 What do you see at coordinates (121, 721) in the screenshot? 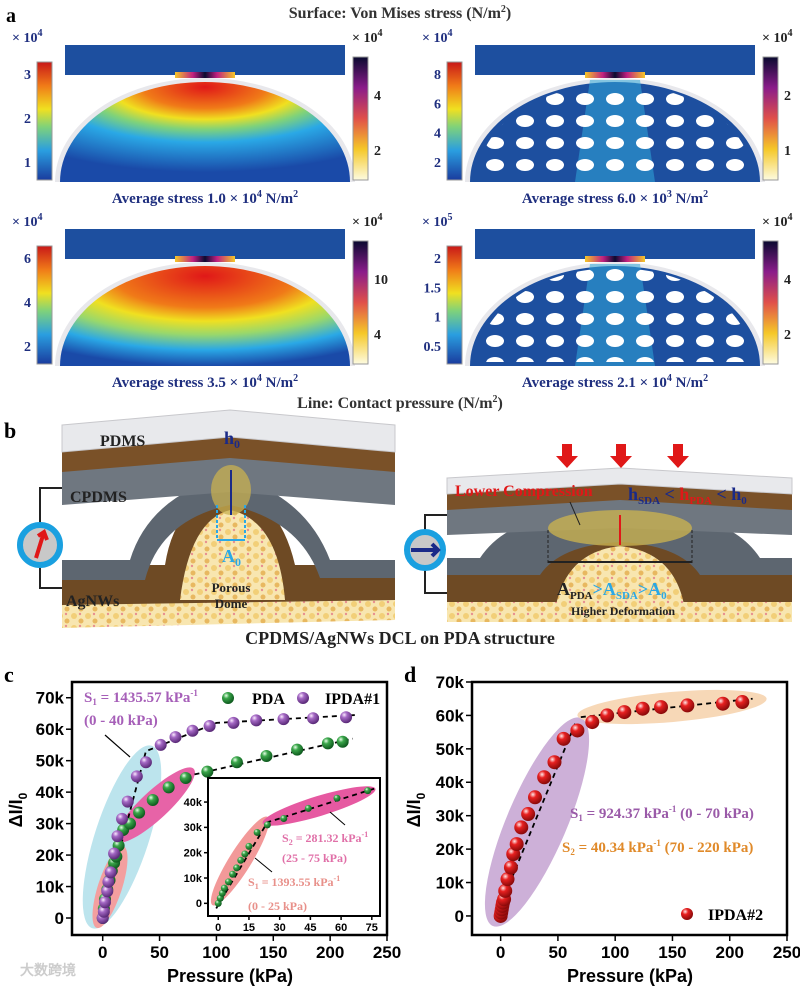
I see `annotation-c-s1-range: (0 - 40 kPa)` at bounding box center [121, 721].